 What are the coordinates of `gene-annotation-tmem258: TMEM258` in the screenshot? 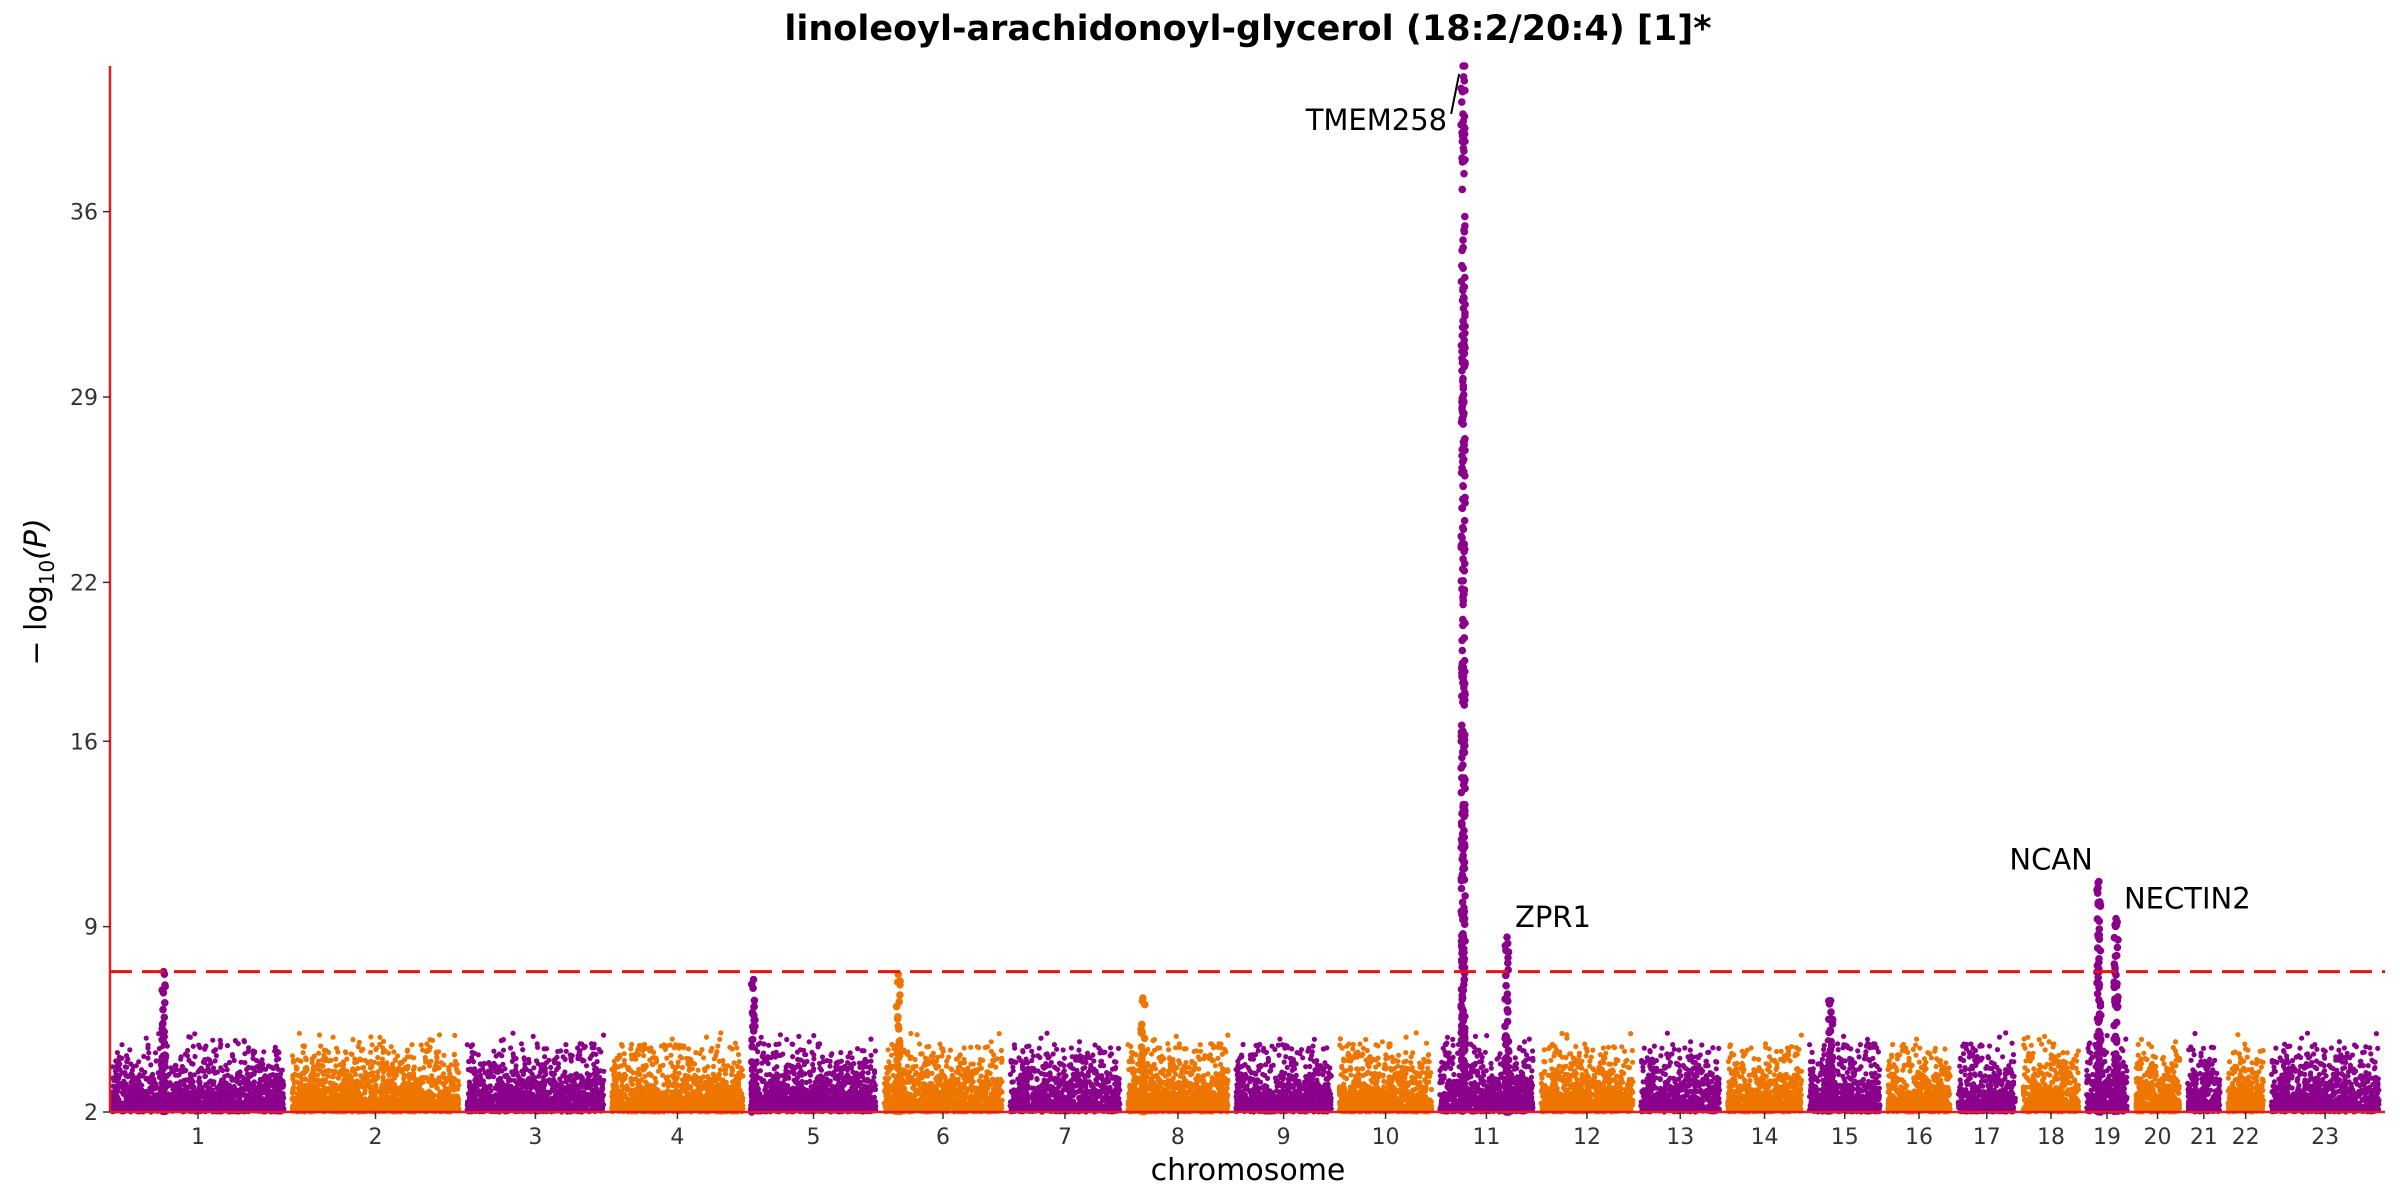 It's located at (1376, 120).